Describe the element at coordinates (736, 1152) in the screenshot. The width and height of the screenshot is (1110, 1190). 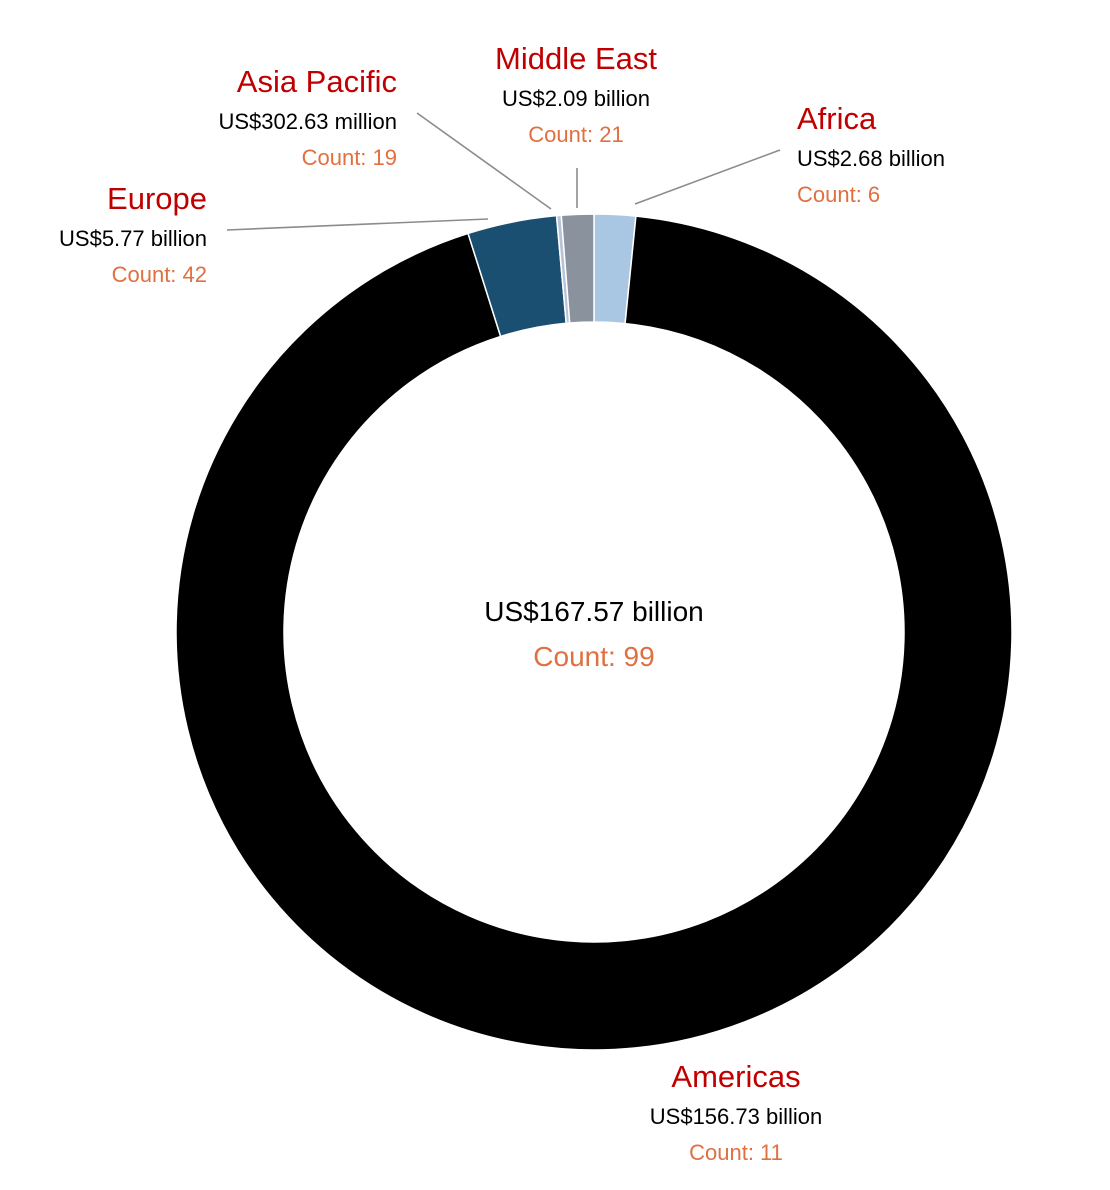
I see `slice-count-americas: Count: 11` at that location.